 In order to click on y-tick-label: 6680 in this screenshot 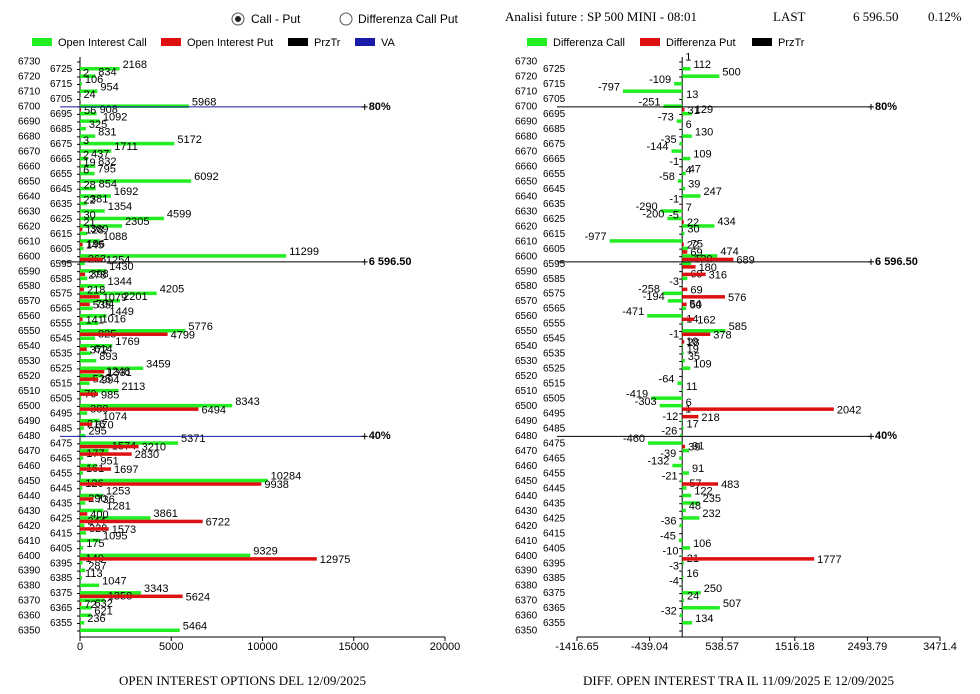, I will do `click(526, 137)`.